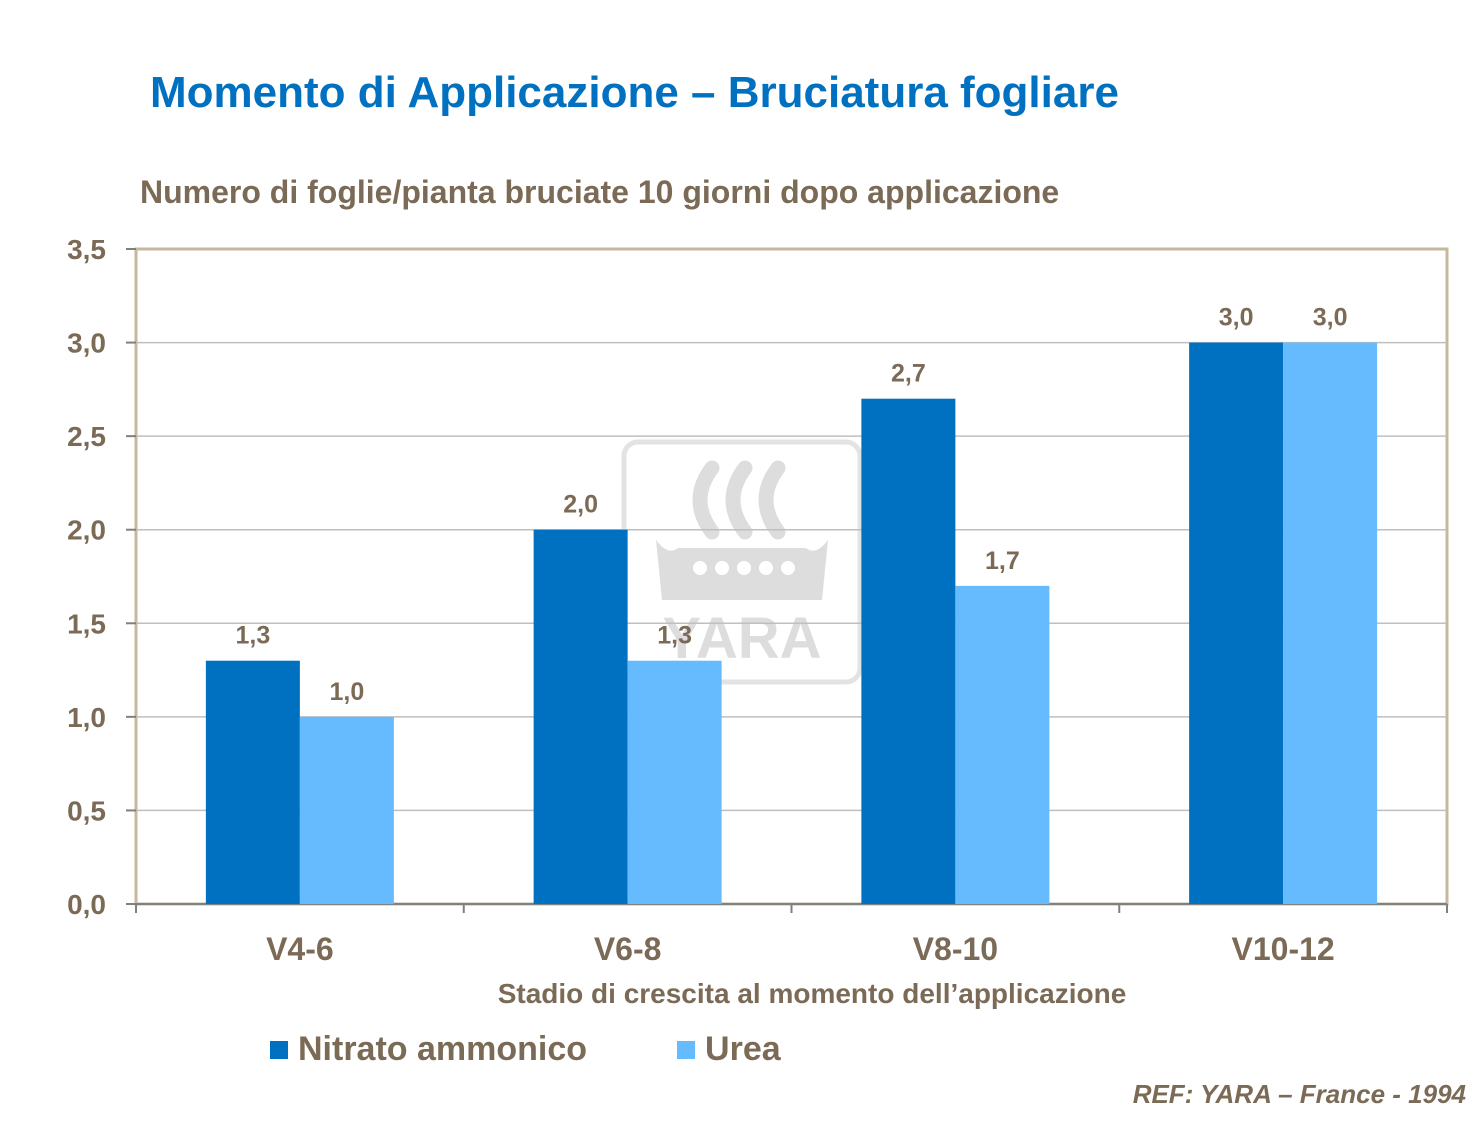  I want to click on legend-item-urea: Urea, so click(729, 1049).